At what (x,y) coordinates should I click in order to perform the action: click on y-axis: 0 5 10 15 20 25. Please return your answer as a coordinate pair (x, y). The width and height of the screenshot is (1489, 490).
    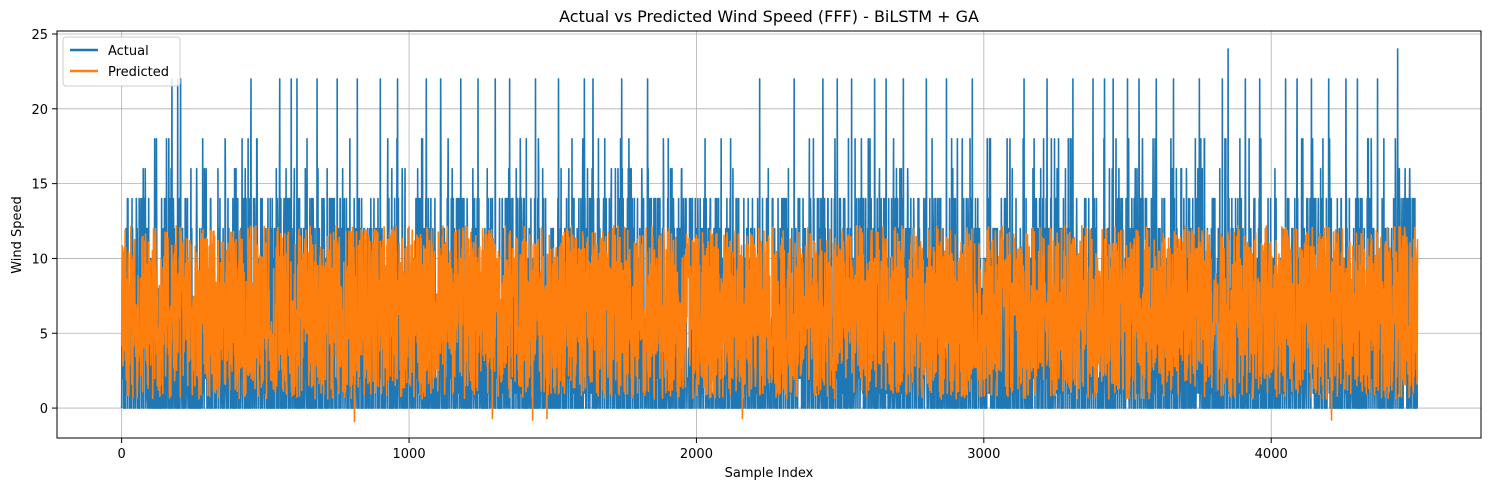
    Looking at the image, I should click on (44, 222).